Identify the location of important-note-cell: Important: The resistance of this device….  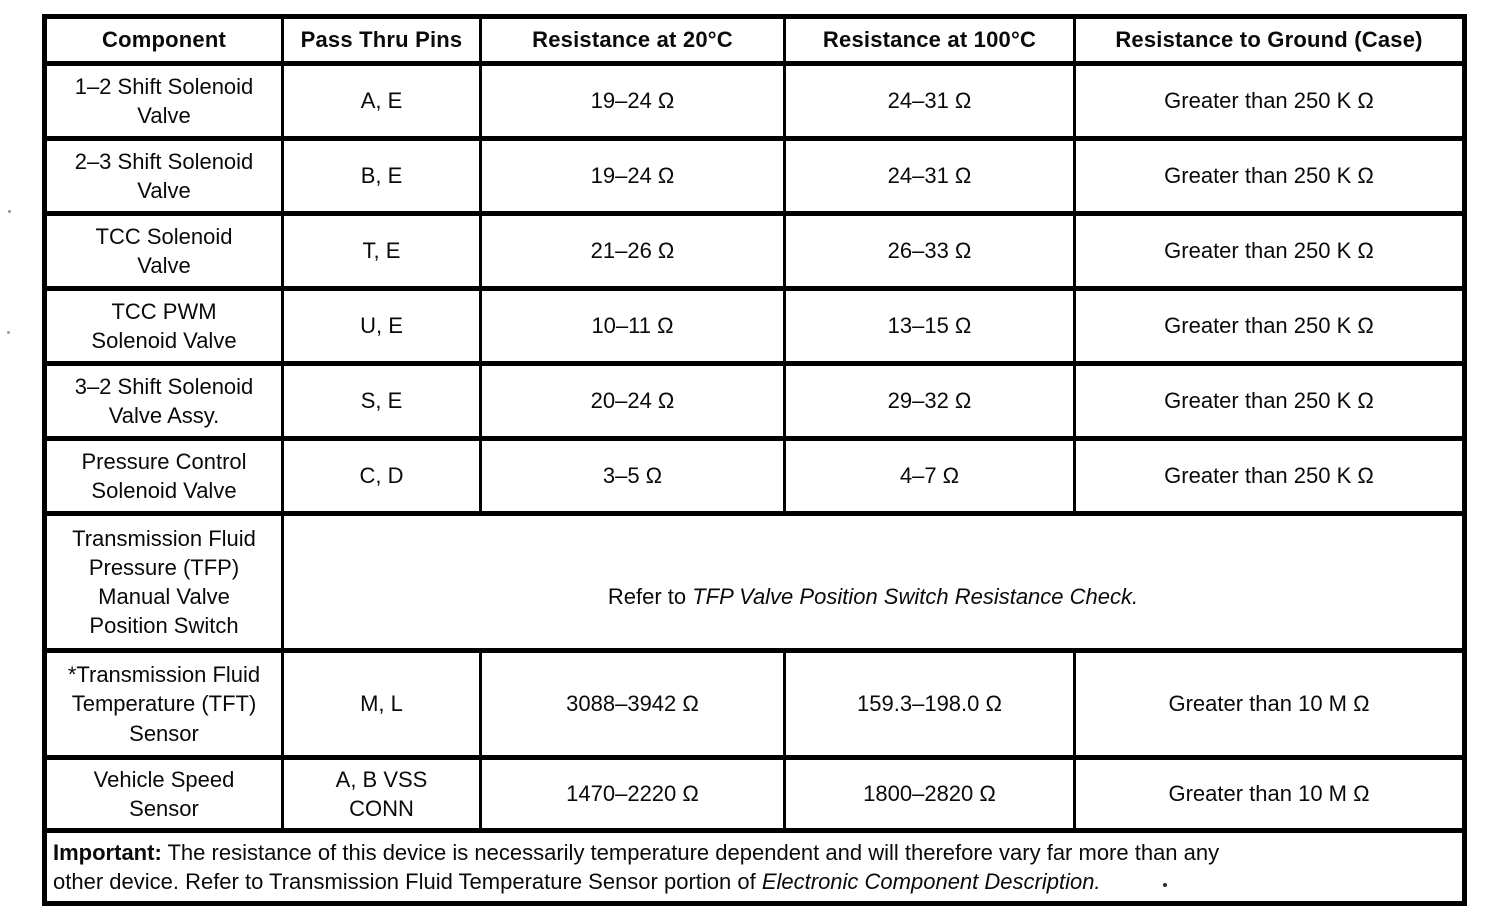
(754, 867).